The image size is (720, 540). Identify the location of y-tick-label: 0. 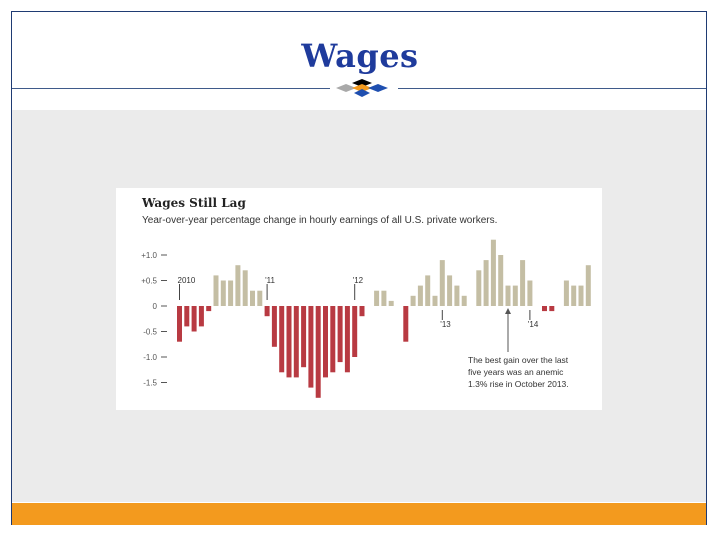
(155, 306).